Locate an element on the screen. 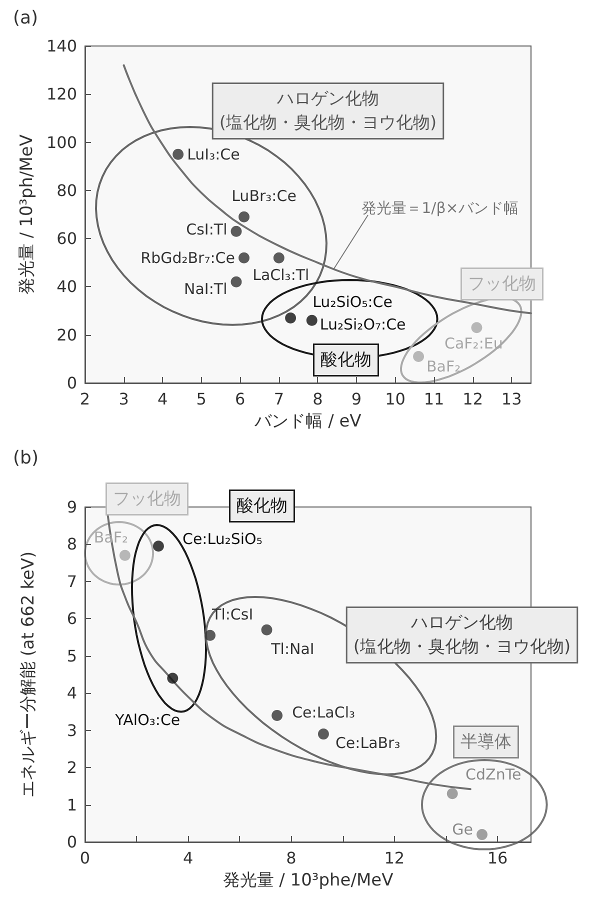 This screenshot has width=610, height=908. x-tick-label: 10 is located at coordinates (395, 399).